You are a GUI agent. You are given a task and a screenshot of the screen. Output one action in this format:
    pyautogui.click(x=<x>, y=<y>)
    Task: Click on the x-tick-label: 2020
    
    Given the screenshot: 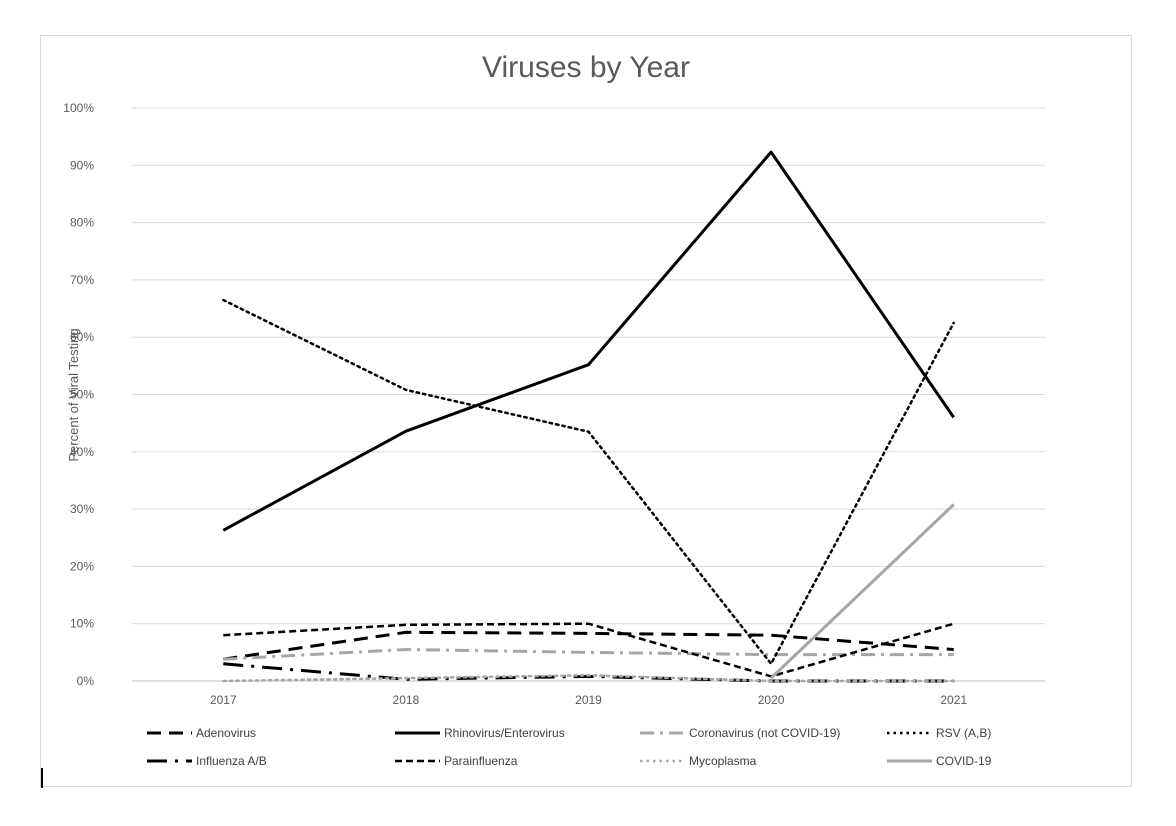 What is the action you would take?
    pyautogui.click(x=771, y=700)
    